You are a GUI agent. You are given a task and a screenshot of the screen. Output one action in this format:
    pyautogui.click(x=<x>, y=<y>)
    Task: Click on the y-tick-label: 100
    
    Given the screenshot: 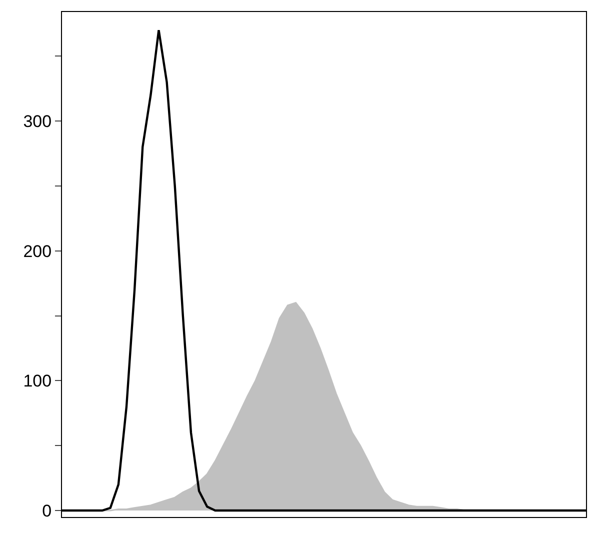 What is the action you would take?
    pyautogui.click(x=37, y=381)
    